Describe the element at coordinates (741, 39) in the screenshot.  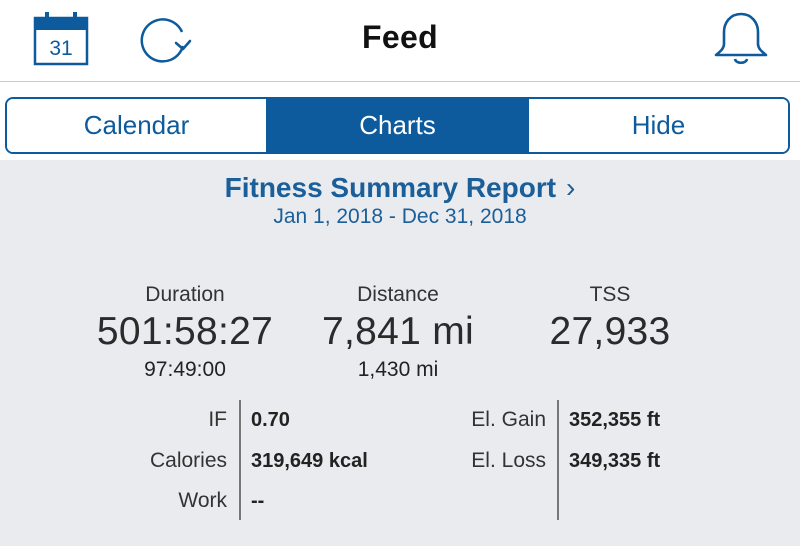
I see `bell-icon` at that location.